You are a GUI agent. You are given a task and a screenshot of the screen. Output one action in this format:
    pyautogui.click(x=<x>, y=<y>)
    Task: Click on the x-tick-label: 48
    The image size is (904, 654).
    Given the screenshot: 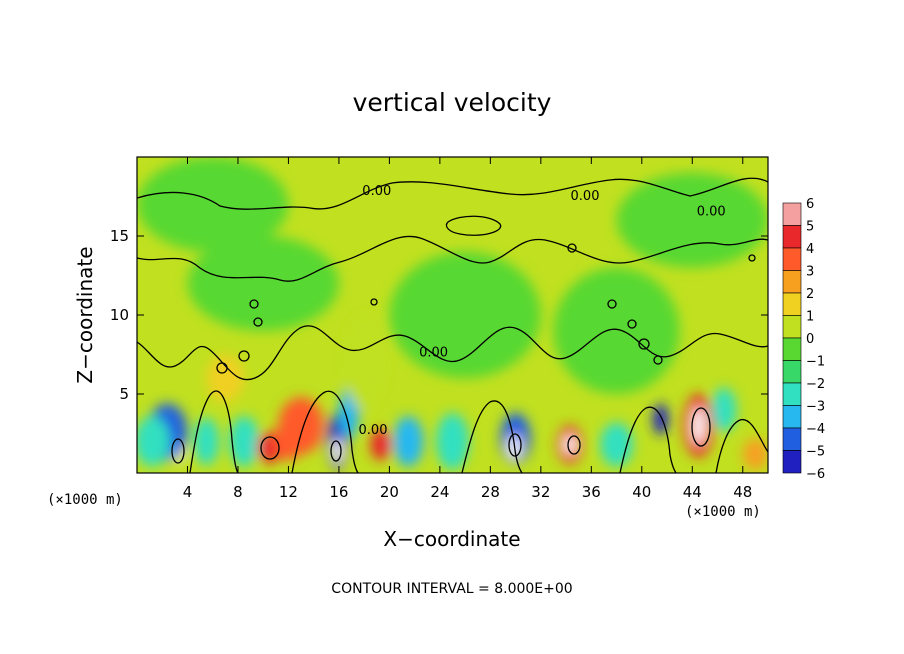 What is the action you would take?
    pyautogui.click(x=742, y=492)
    